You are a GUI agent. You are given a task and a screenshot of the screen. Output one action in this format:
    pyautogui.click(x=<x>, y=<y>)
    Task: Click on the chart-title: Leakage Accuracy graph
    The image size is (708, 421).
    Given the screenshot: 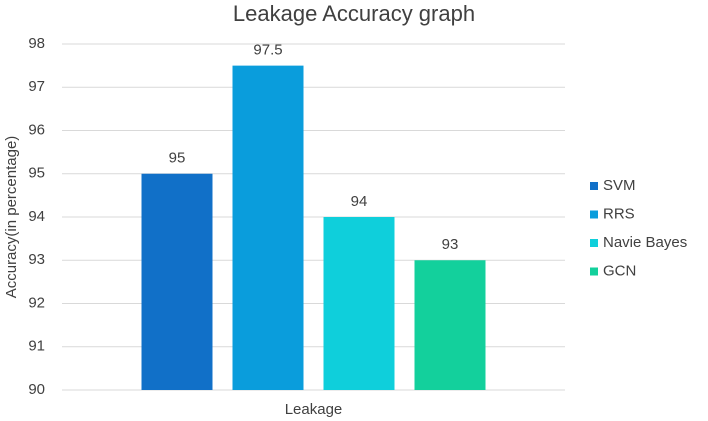 What is the action you would take?
    pyautogui.click(x=354, y=13)
    